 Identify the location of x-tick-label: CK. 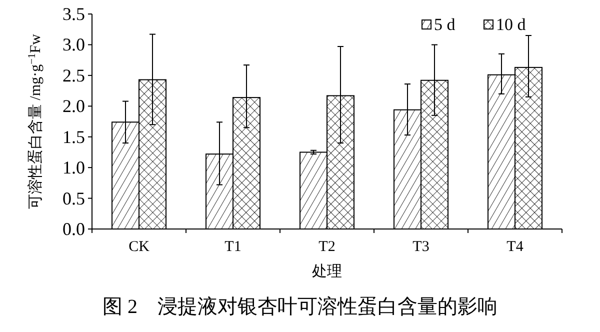
(139, 247).